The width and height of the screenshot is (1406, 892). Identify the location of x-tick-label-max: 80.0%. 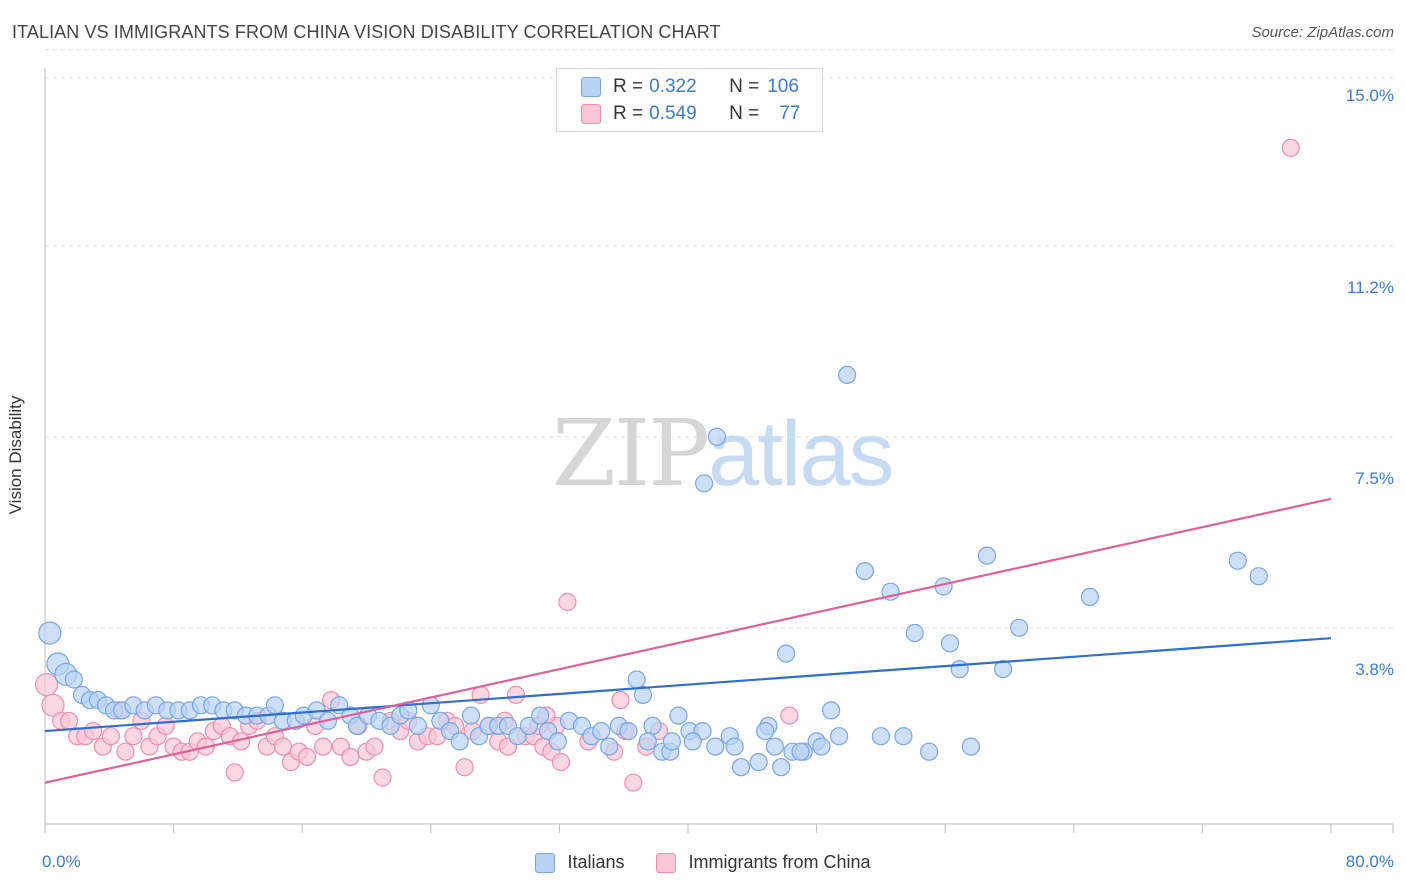
(1369, 861).